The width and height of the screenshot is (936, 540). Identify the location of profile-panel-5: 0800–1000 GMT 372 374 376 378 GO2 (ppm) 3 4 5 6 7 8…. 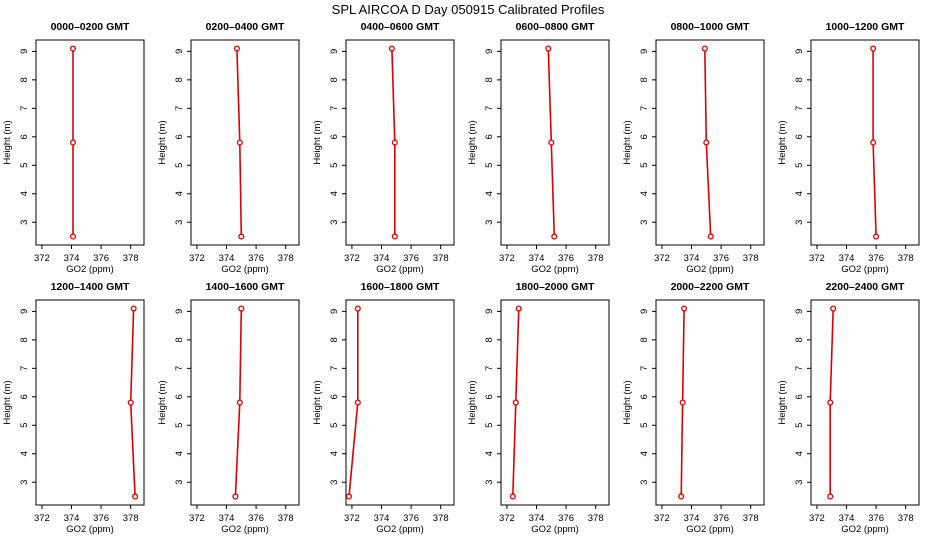
(693, 148).